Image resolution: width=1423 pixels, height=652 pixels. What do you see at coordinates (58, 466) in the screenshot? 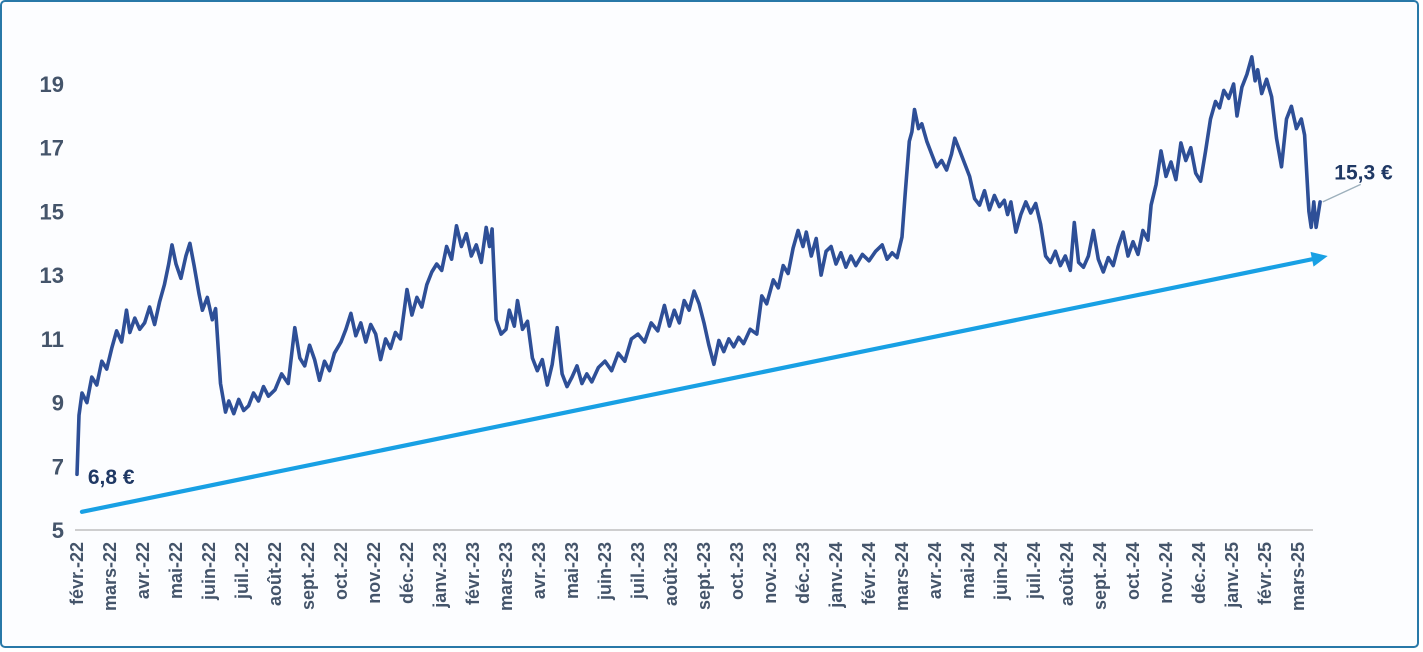
I see `y-tick-label: 7` at bounding box center [58, 466].